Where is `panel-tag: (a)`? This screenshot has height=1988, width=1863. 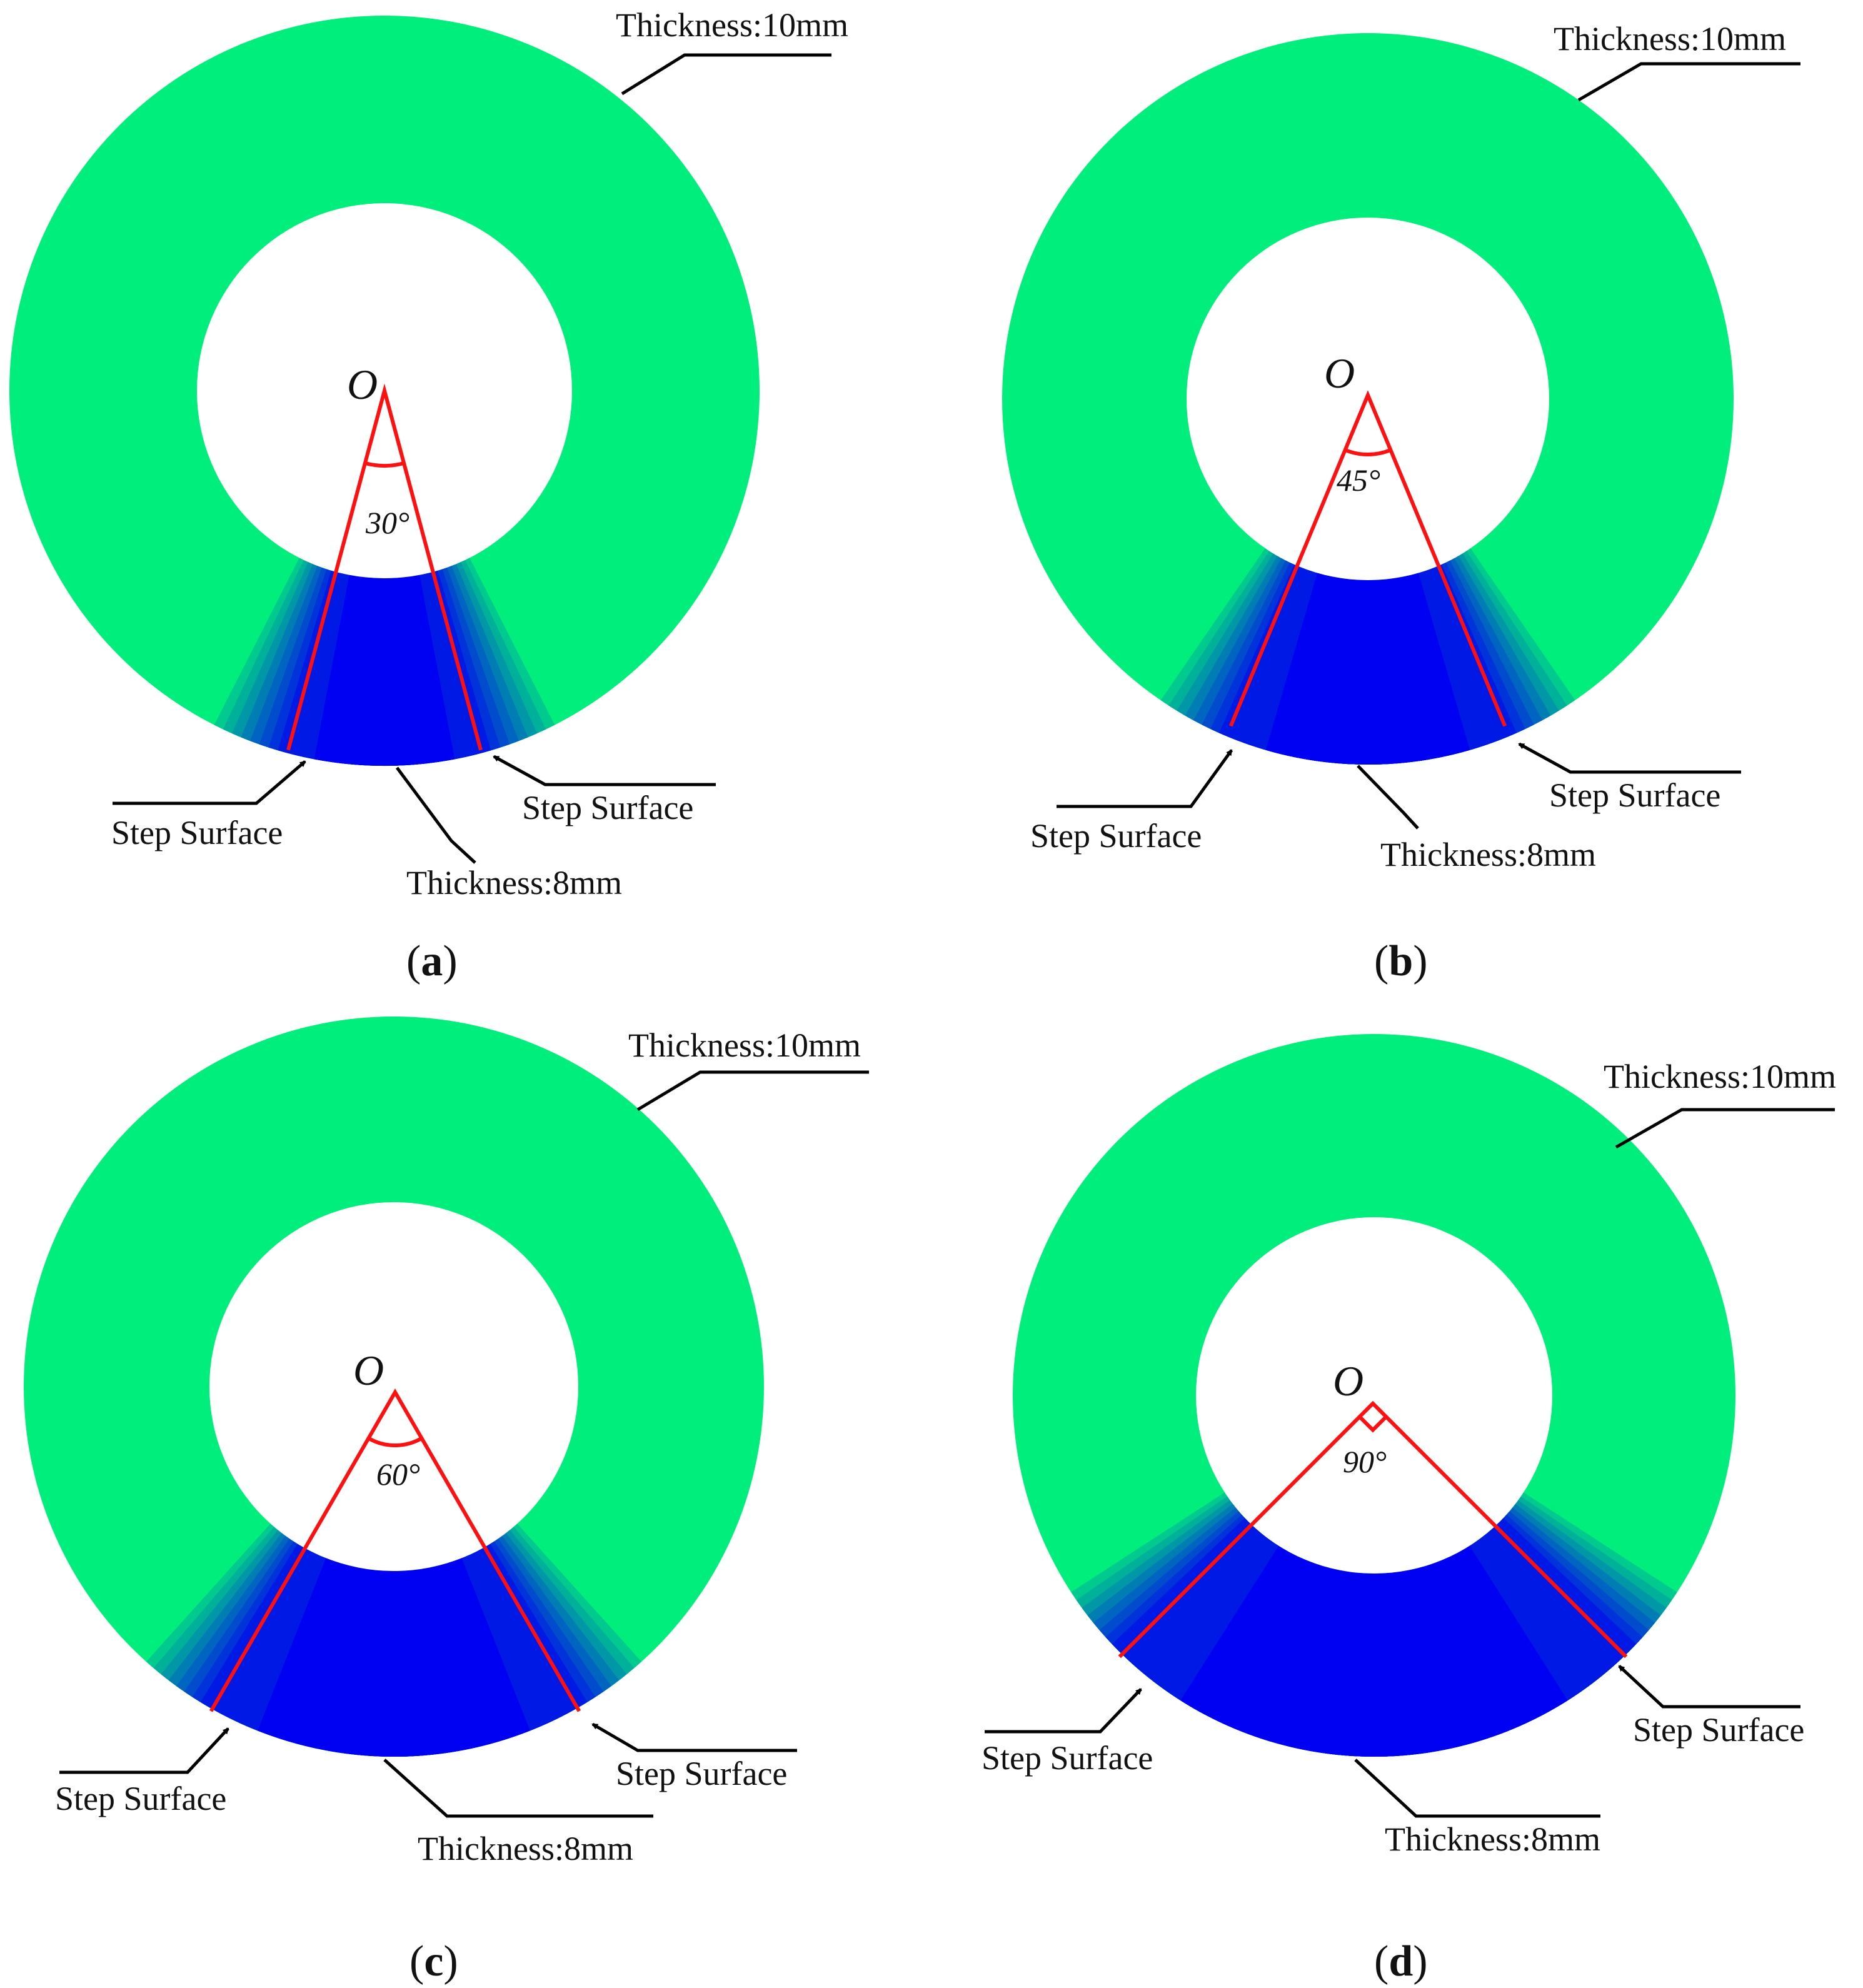
panel-tag: (a) is located at coordinates (432, 961).